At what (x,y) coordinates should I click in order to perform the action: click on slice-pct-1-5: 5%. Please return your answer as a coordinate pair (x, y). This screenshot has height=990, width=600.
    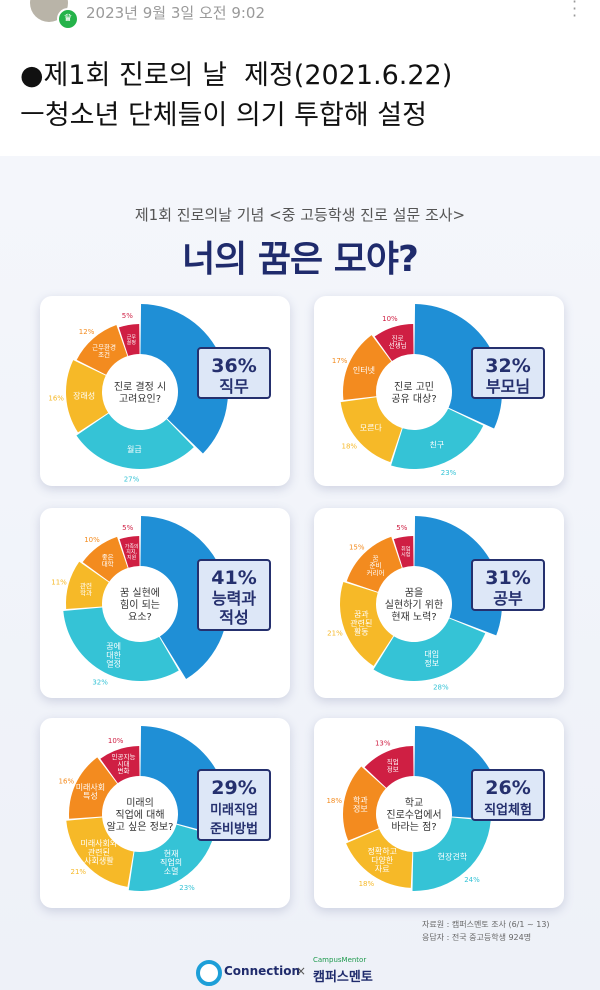
    Looking at the image, I should click on (127, 316).